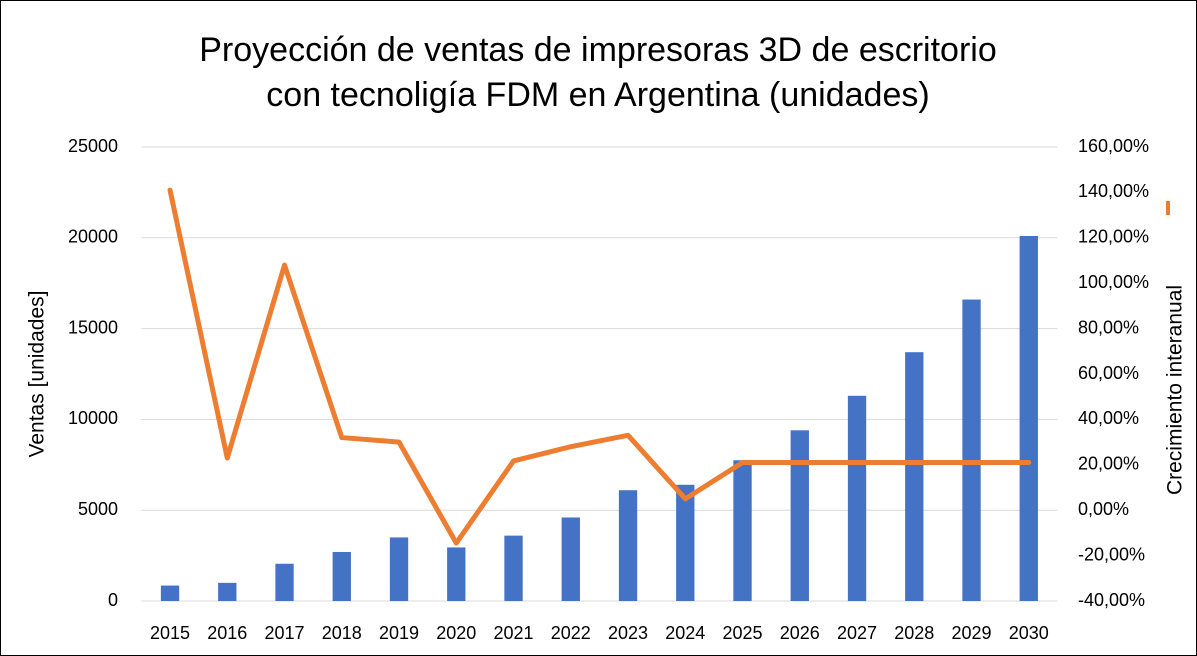 Image resolution: width=1197 pixels, height=656 pixels. Describe the element at coordinates (227, 633) in the screenshot. I see `x-tick-label: 2016` at that location.